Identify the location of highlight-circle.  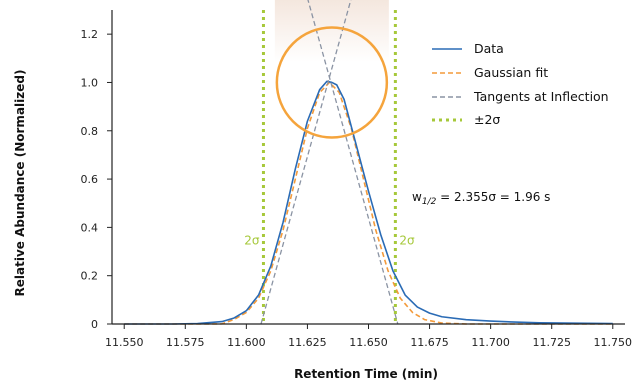
(332, 82).